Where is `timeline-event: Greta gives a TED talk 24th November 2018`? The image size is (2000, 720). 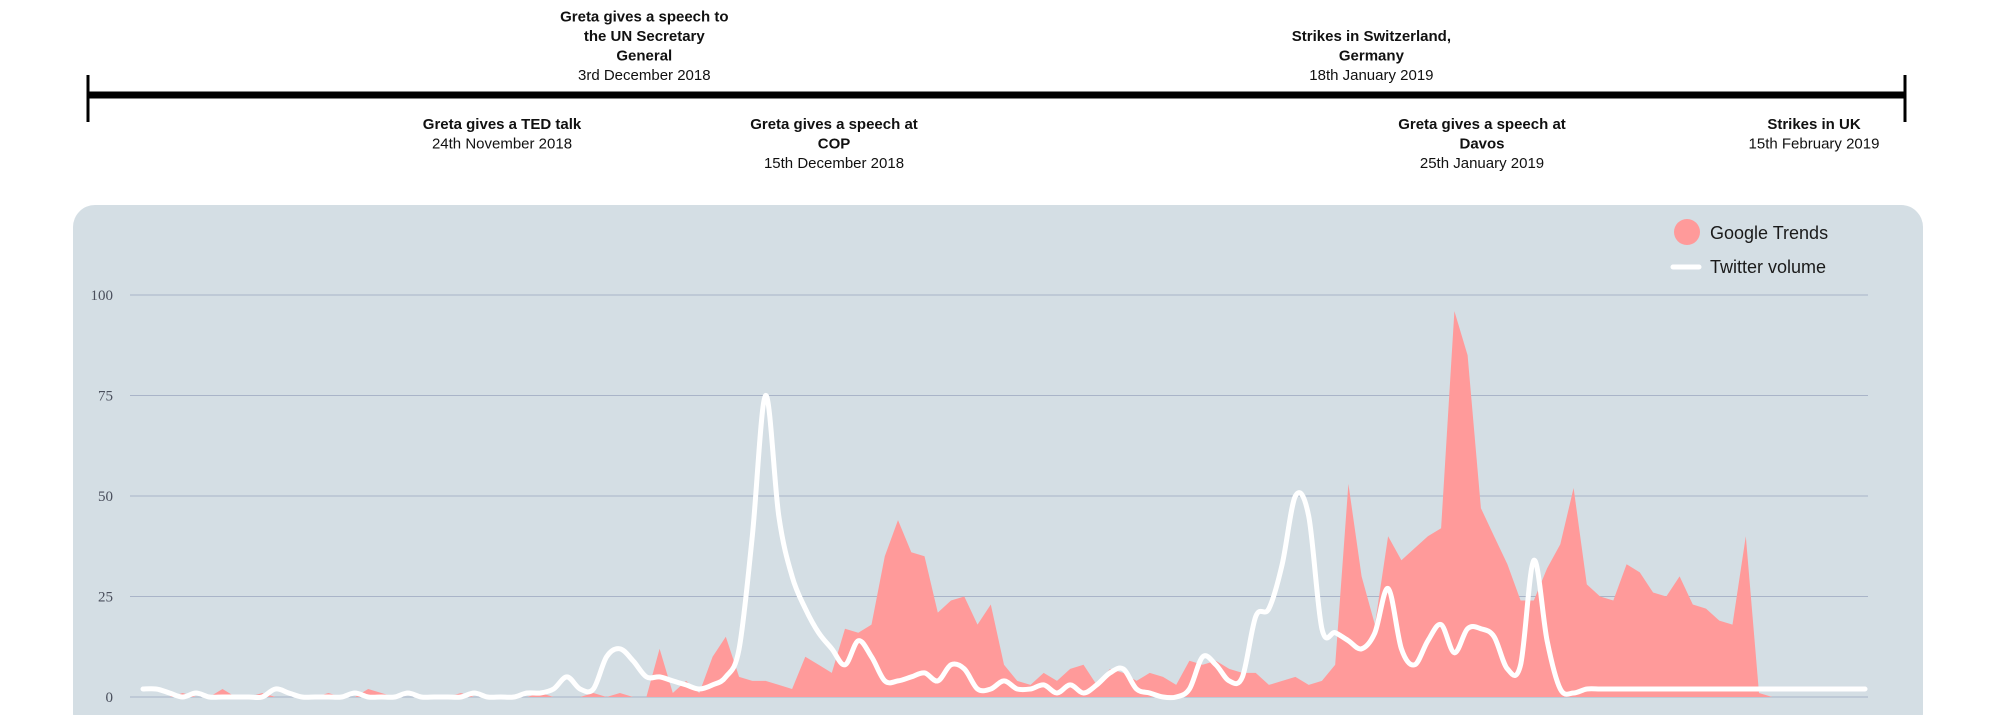
timeline-event: Greta gives a TED talk 24th November 2018 is located at coordinates (502, 134).